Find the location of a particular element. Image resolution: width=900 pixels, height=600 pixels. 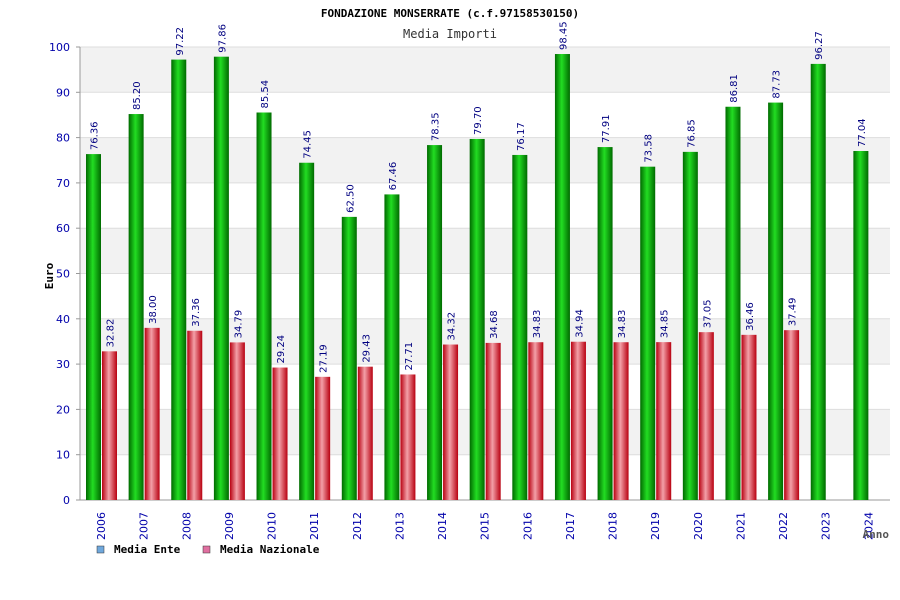

data-label-media-nazionale: 38.00 is located at coordinates (153, 309).